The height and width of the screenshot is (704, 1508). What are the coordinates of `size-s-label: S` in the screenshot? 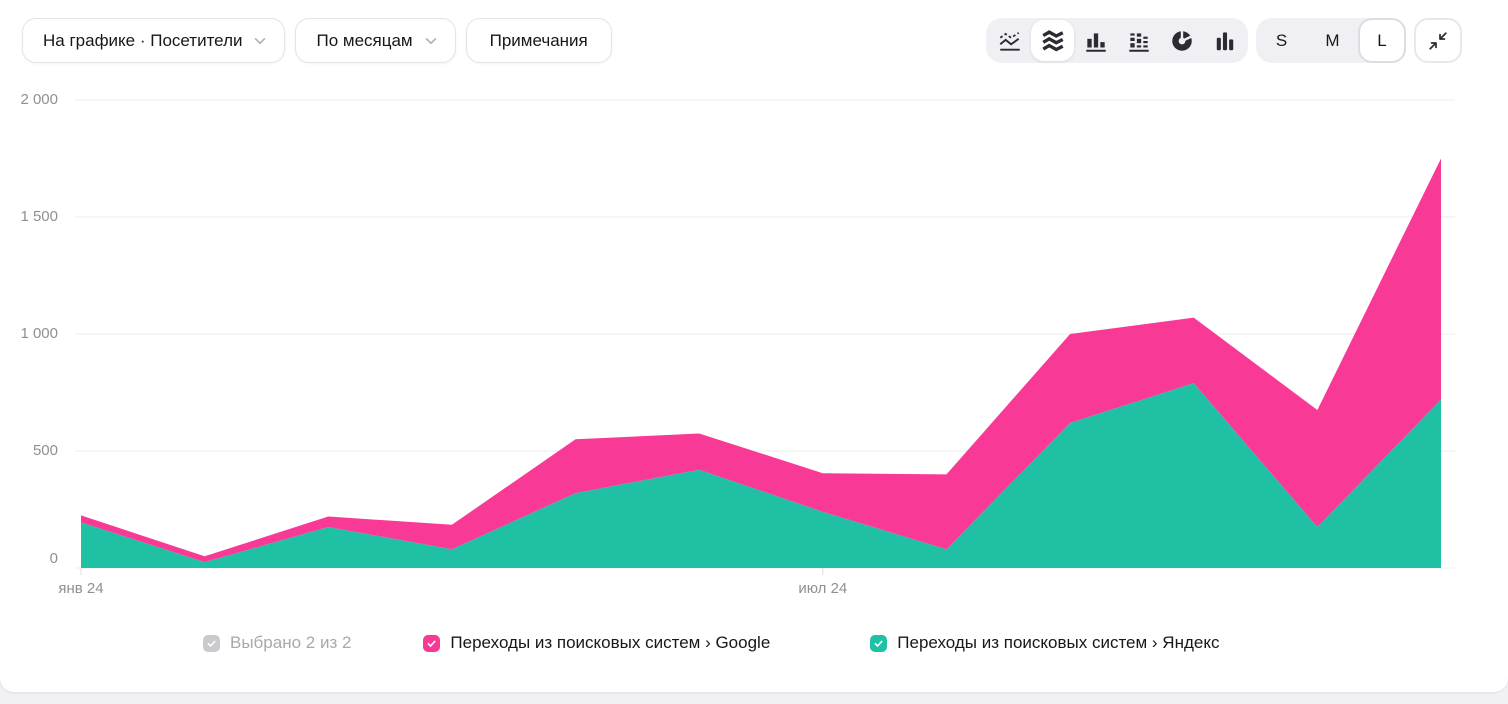 It's located at (1281, 40).